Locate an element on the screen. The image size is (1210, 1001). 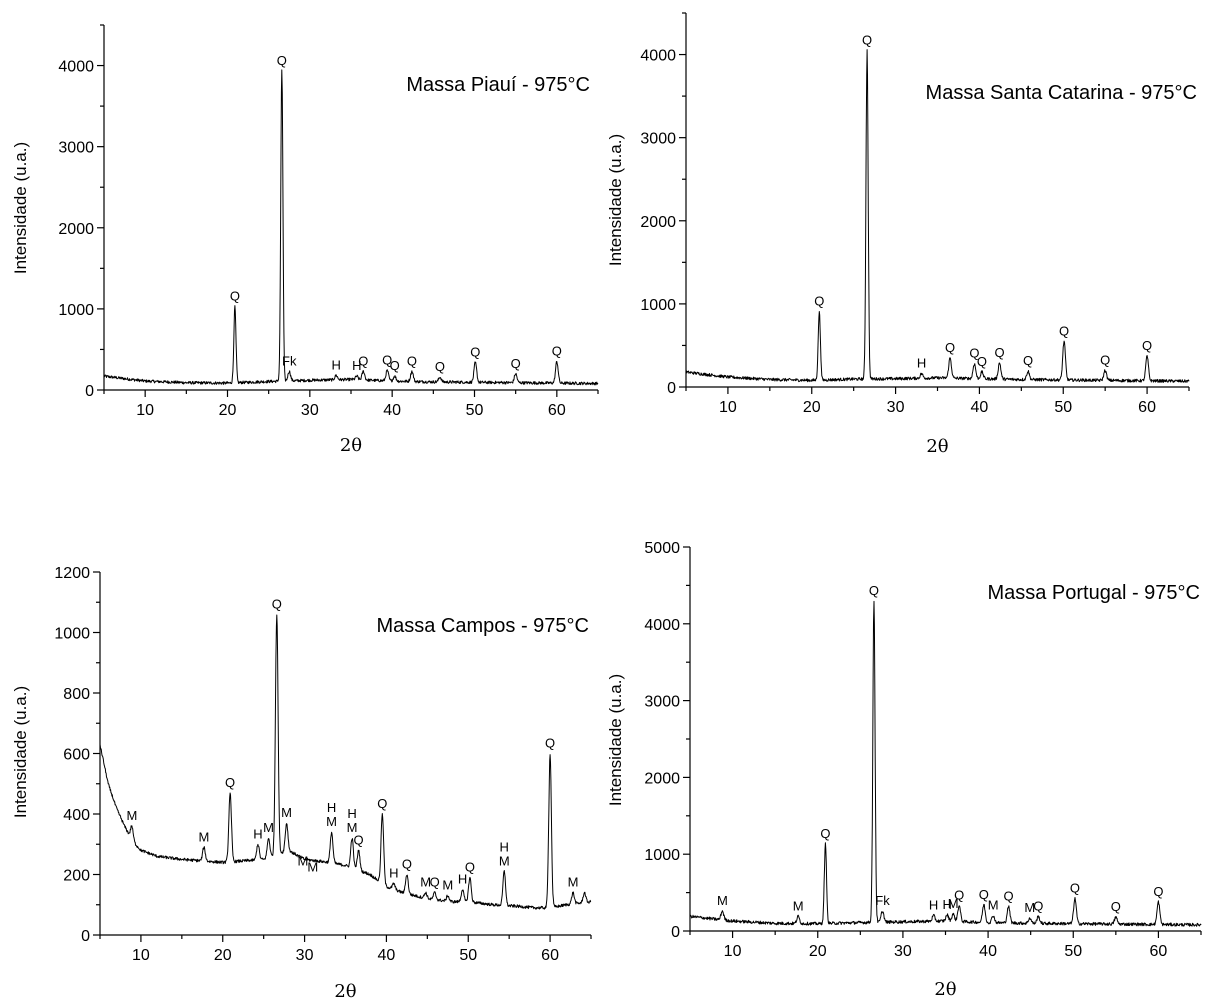
plot-title: Massa Santa Catarina - 975°C is located at coordinates (1061, 93).